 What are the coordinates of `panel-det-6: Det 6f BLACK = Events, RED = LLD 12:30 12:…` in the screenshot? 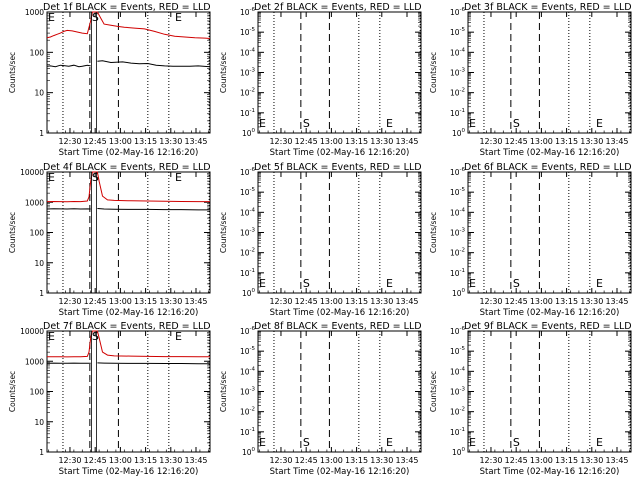 It's located at (530, 240).